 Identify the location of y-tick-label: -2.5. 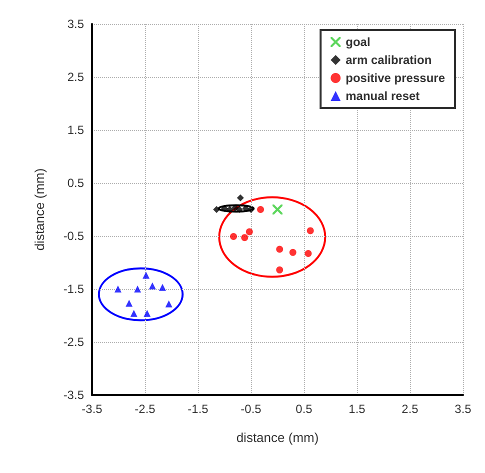
(73, 342).